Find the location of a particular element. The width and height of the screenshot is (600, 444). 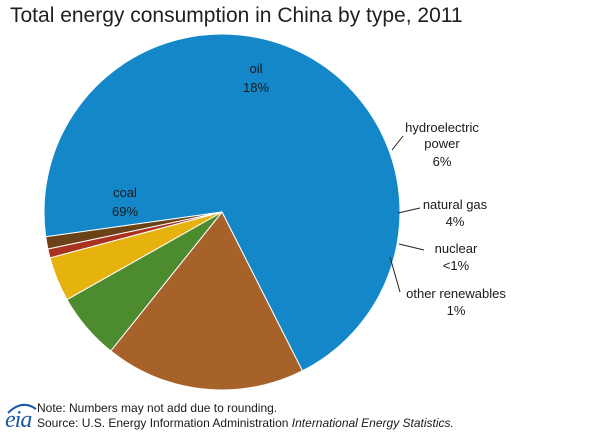

slice-label-natural-gas: natural gas is located at coordinates (455, 204).